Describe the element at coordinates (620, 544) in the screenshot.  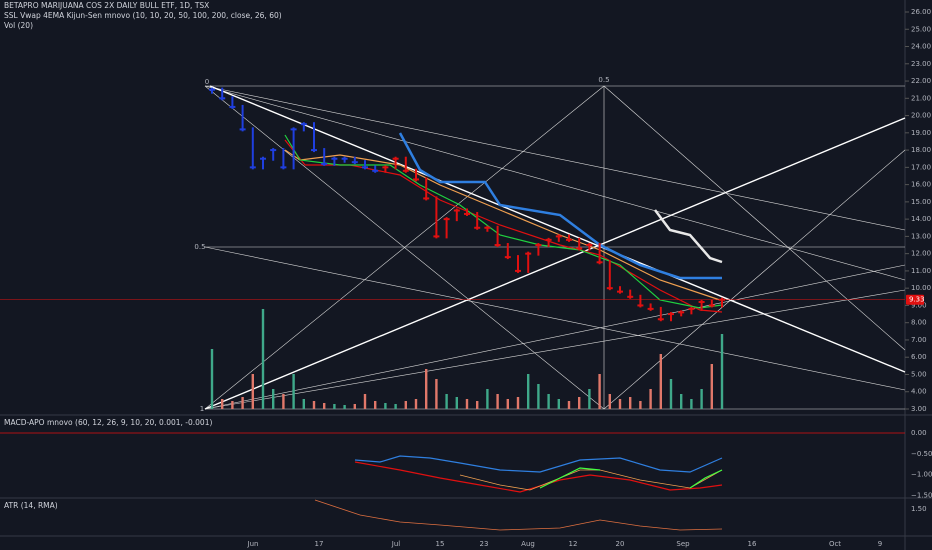
I see `x-tick-label: 20` at that location.